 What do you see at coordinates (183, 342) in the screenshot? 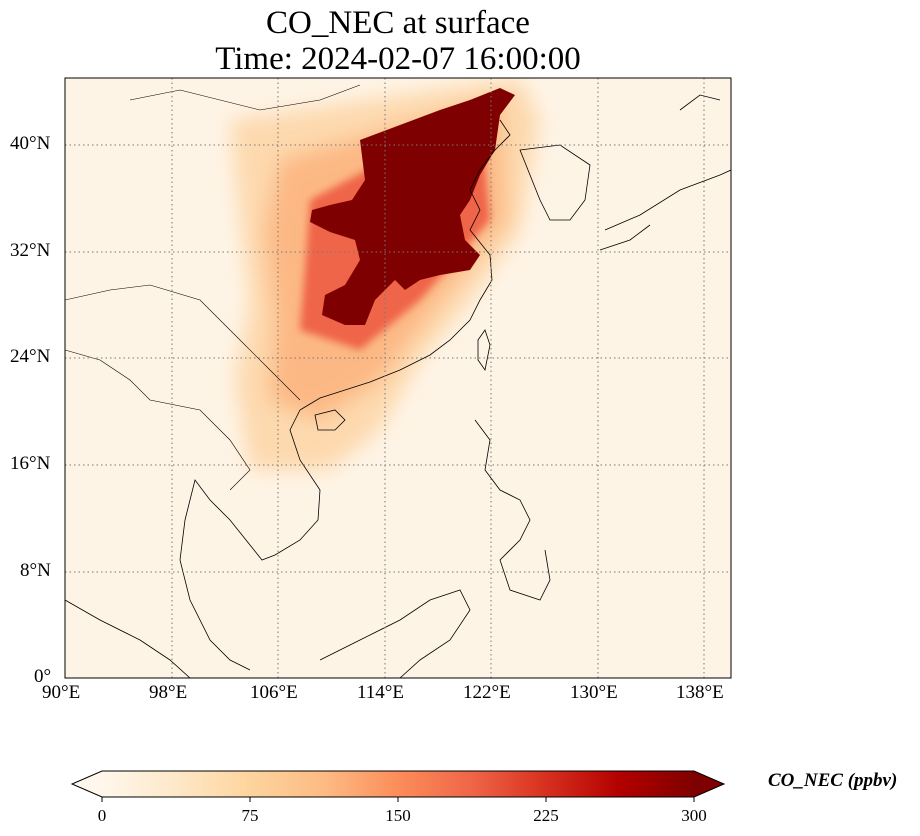
I see `border-south-china` at bounding box center [183, 342].